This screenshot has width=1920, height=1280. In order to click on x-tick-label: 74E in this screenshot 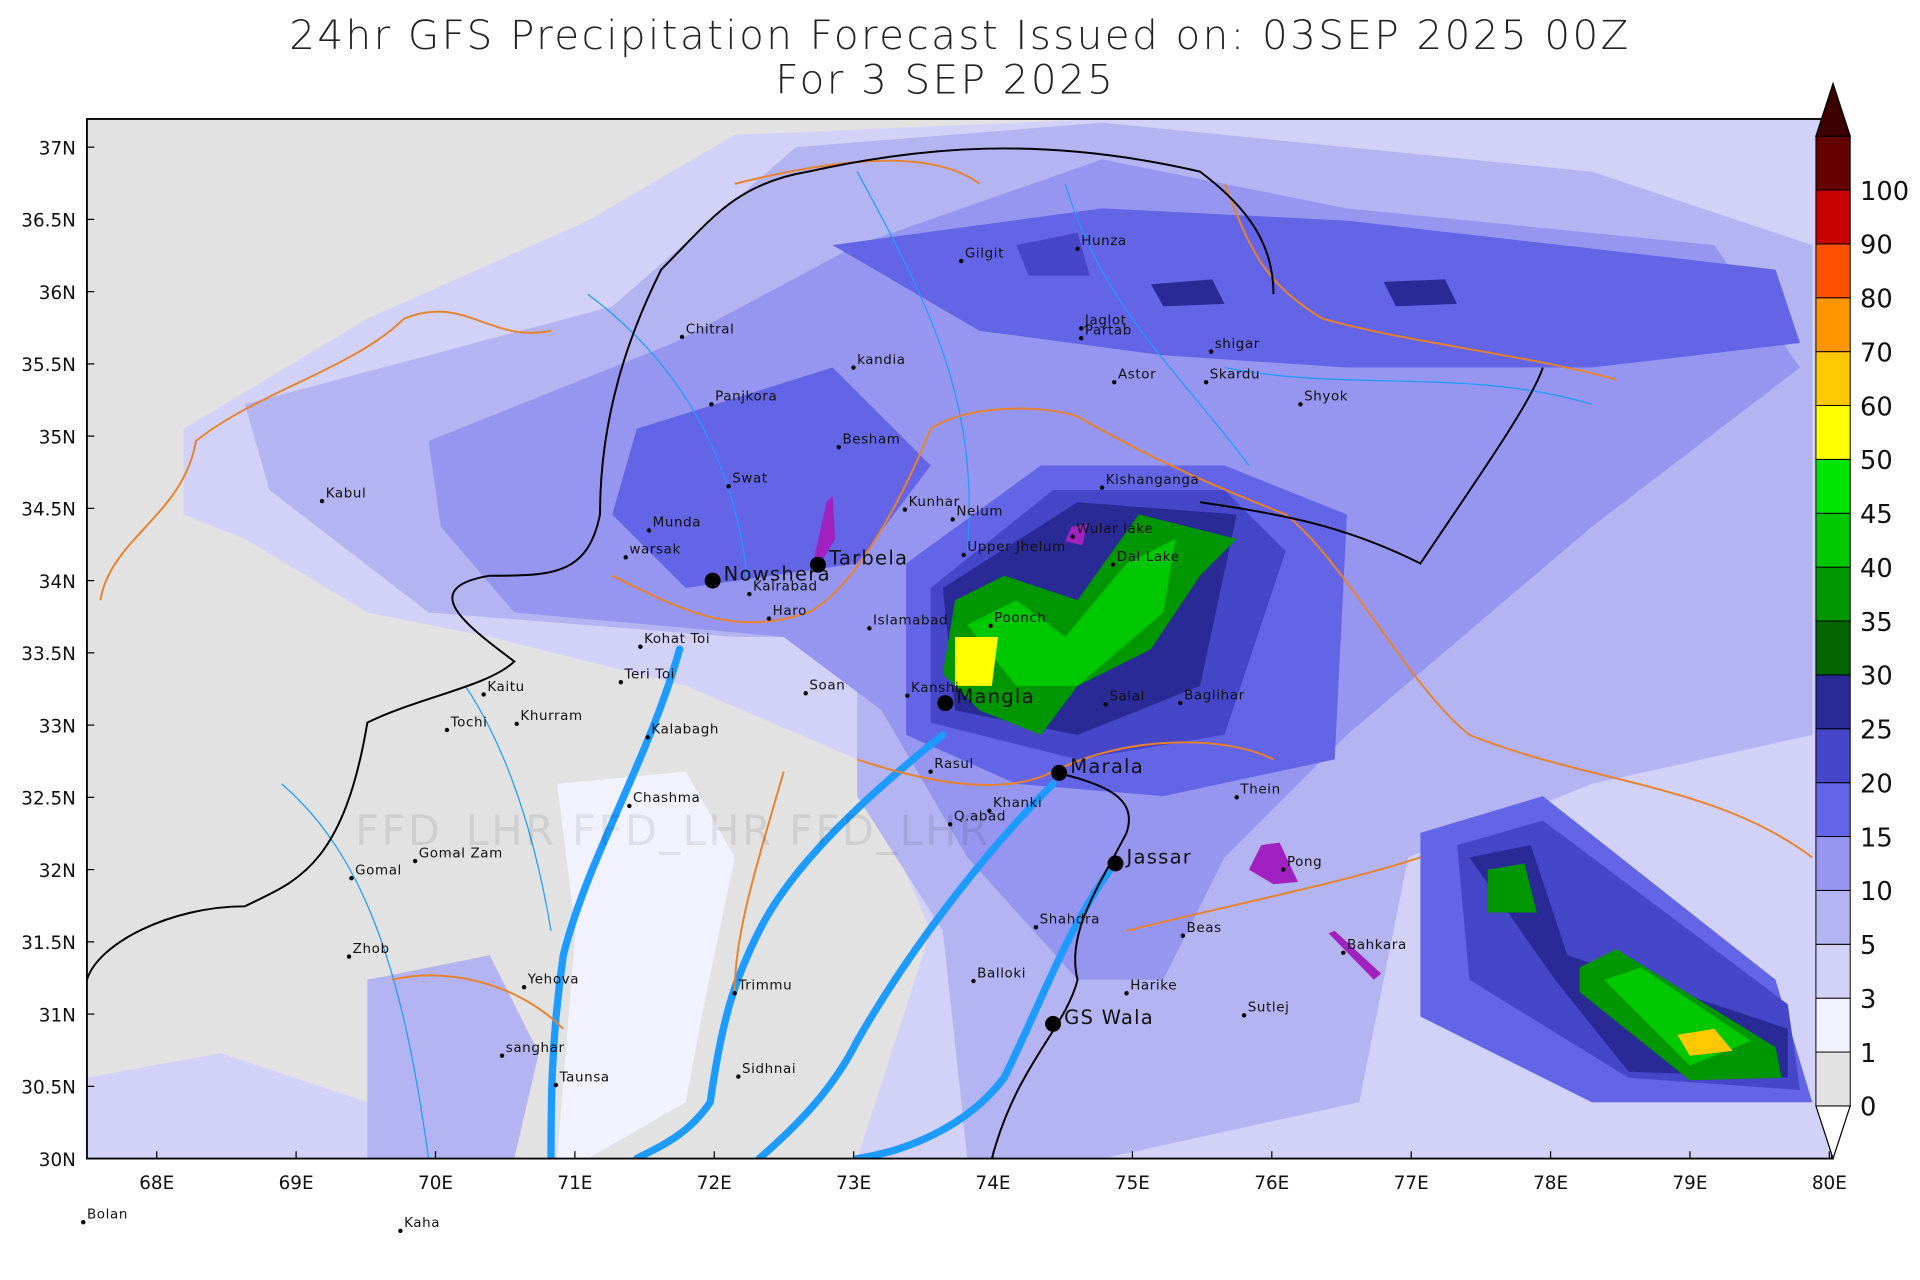, I will do `click(993, 1183)`.